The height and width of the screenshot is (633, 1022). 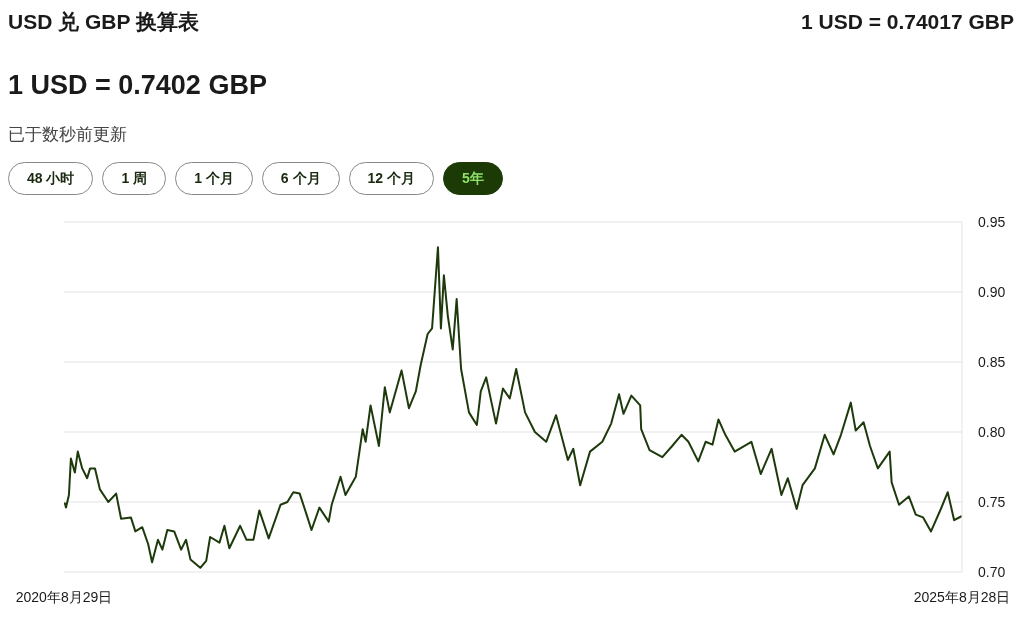 I want to click on chart-subtitle: 1 USD = 0.7402 GBP, so click(x=138, y=85).